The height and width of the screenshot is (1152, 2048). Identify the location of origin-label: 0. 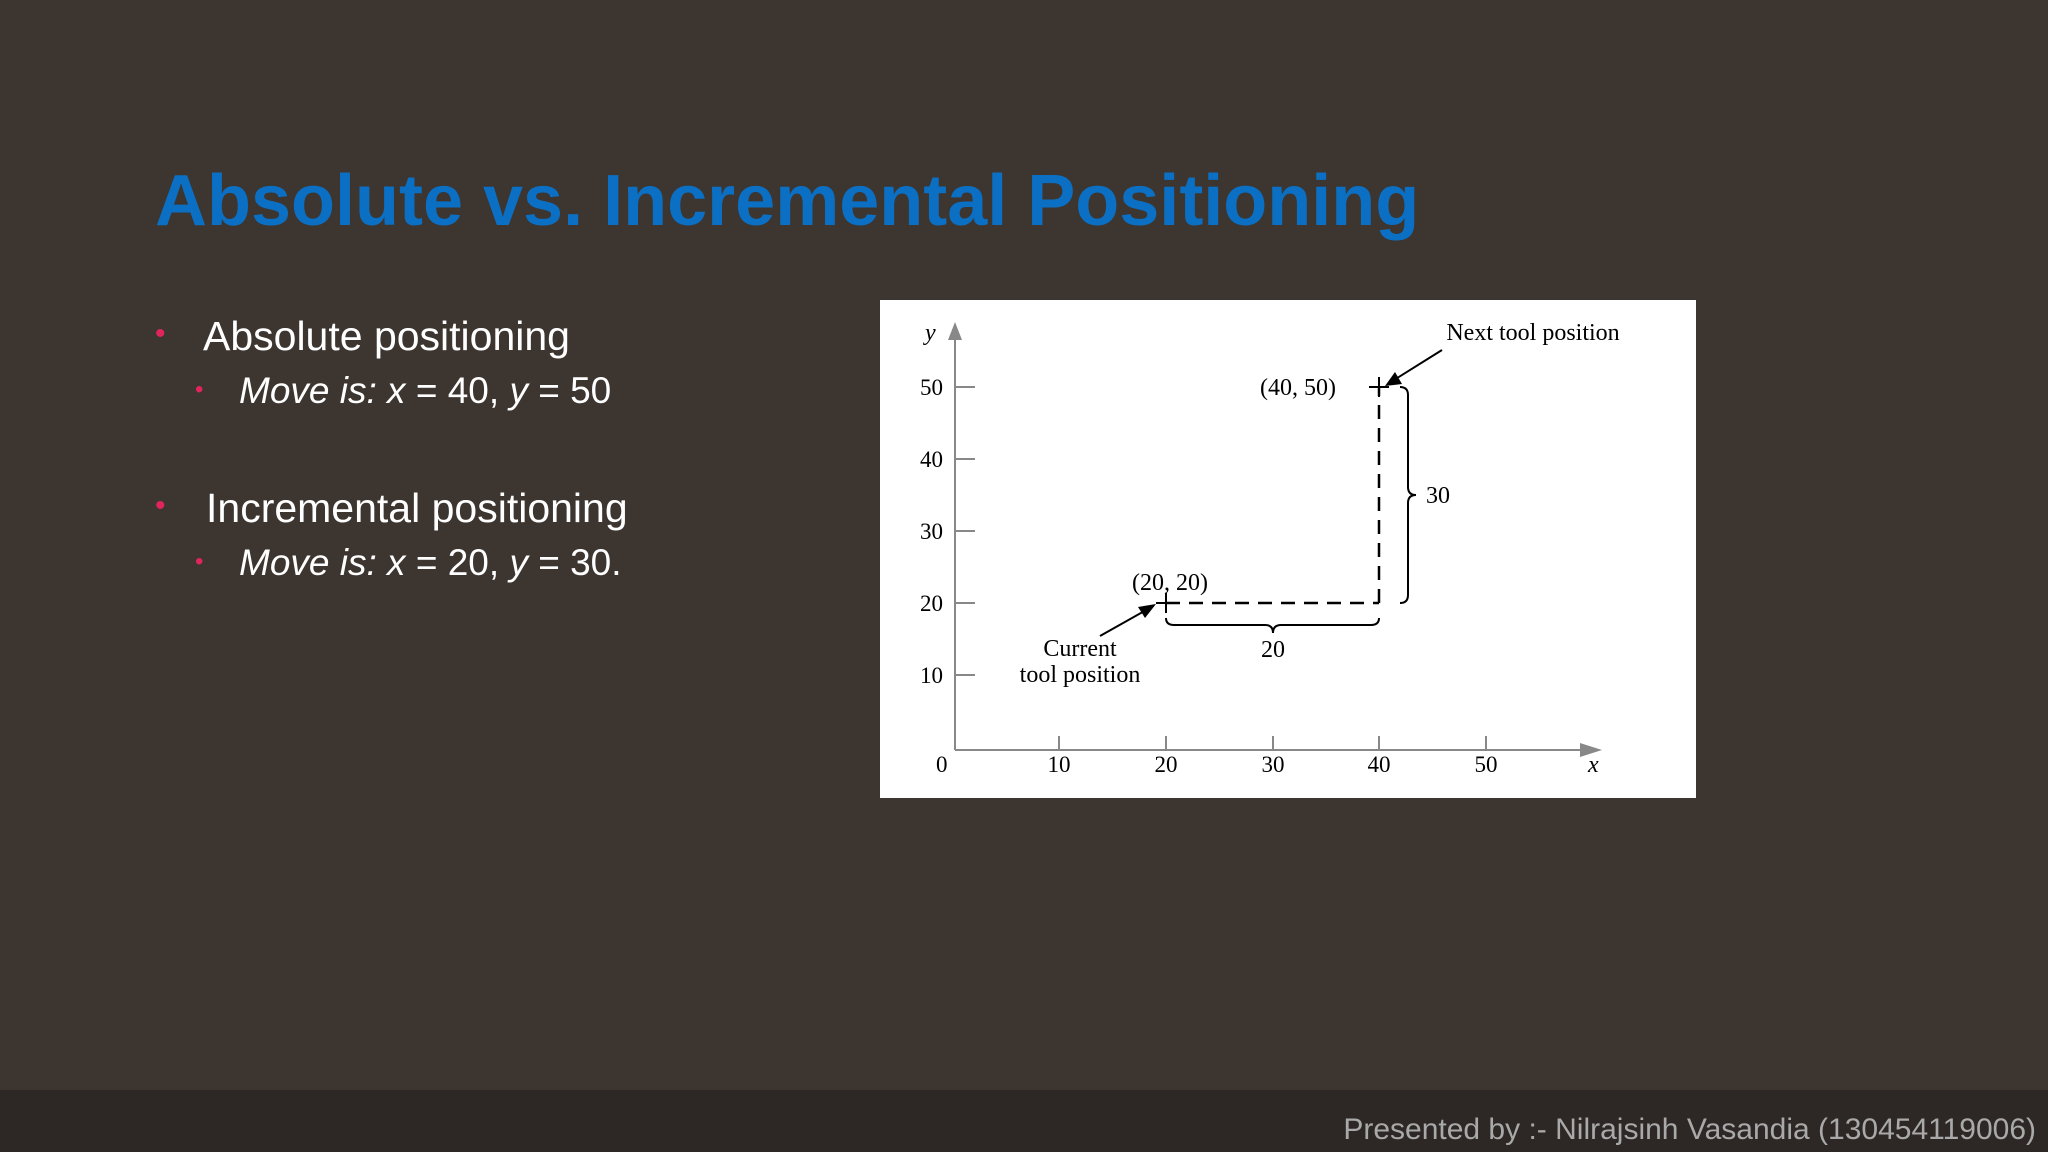
(942, 764).